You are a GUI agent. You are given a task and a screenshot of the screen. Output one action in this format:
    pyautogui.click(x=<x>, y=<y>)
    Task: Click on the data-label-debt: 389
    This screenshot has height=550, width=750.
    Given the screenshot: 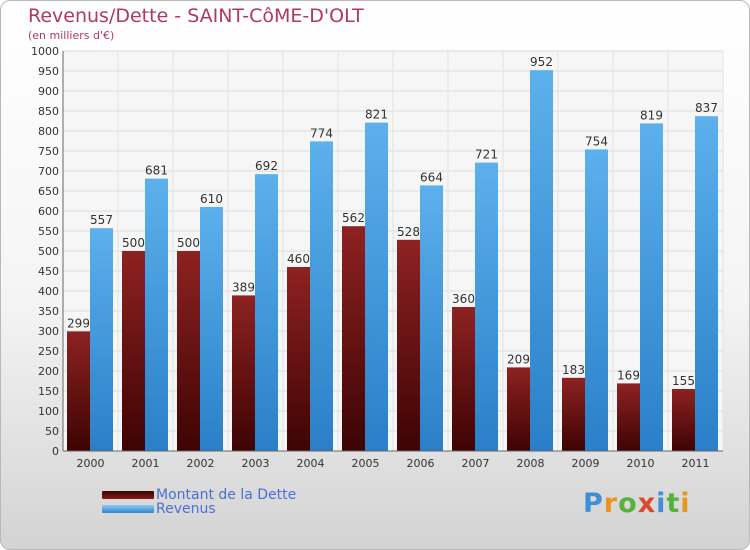 What is the action you would take?
    pyautogui.click(x=243, y=287)
    